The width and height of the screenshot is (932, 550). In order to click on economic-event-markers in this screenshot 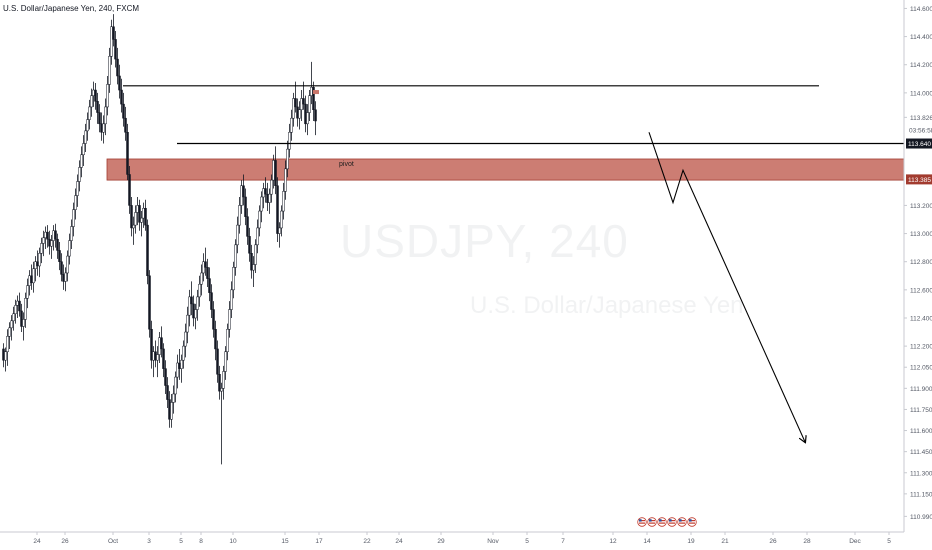, I will do `click(667, 522)`.